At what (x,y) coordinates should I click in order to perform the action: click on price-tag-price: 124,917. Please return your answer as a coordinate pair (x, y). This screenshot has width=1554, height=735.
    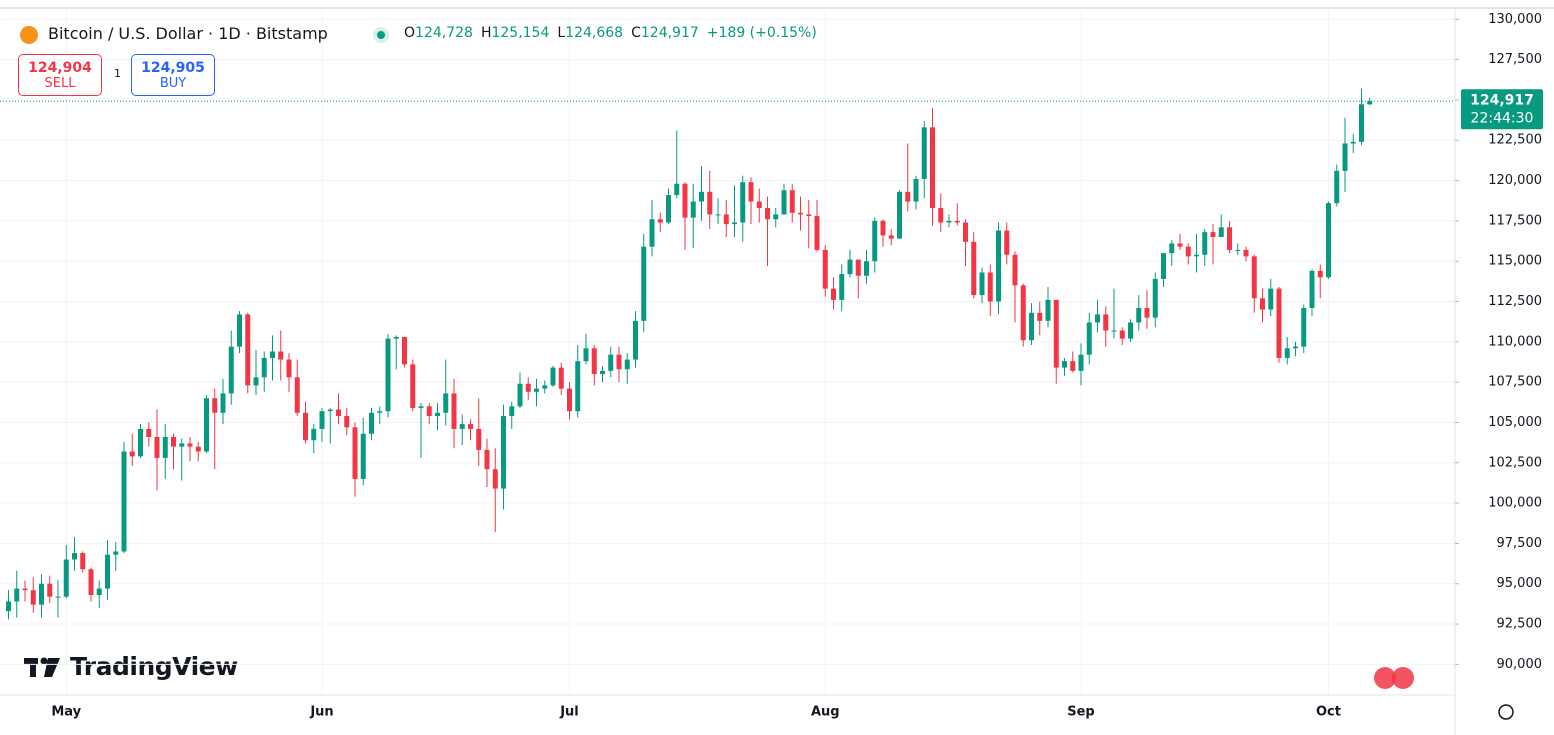
    Looking at the image, I should click on (1502, 100).